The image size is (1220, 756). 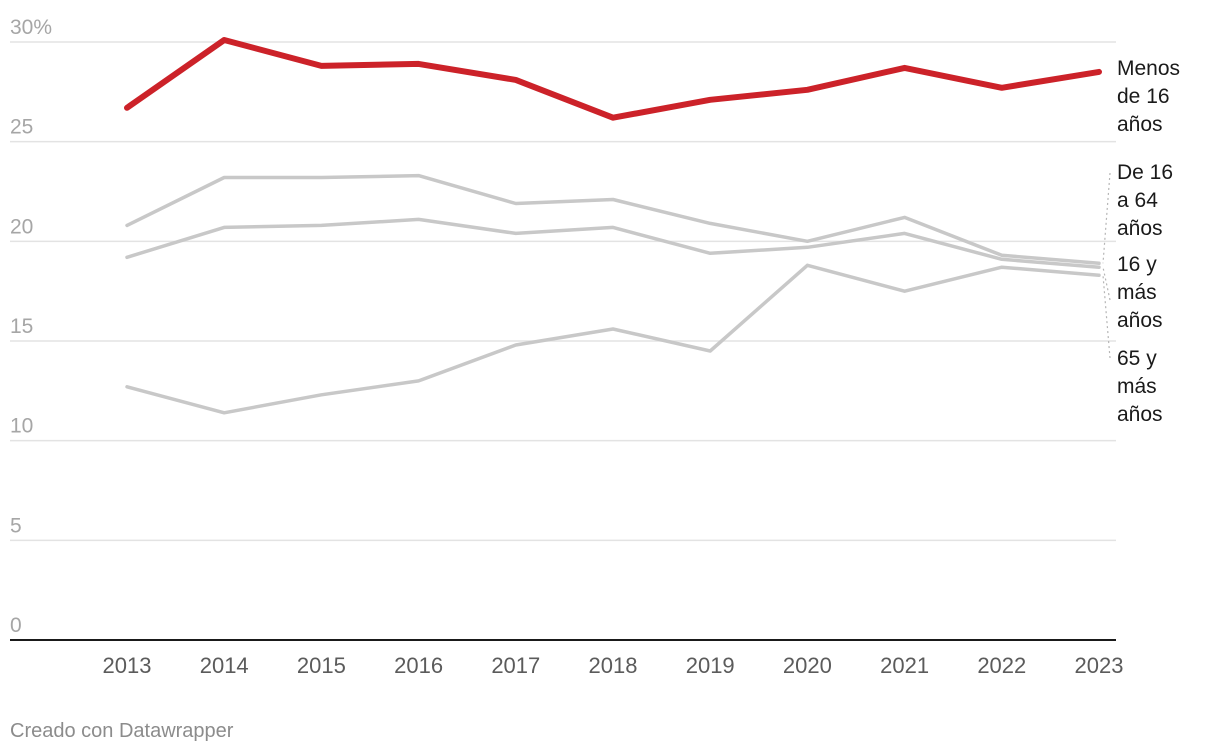 What do you see at coordinates (904, 665) in the screenshot?
I see `x-tick-label: 2021` at bounding box center [904, 665].